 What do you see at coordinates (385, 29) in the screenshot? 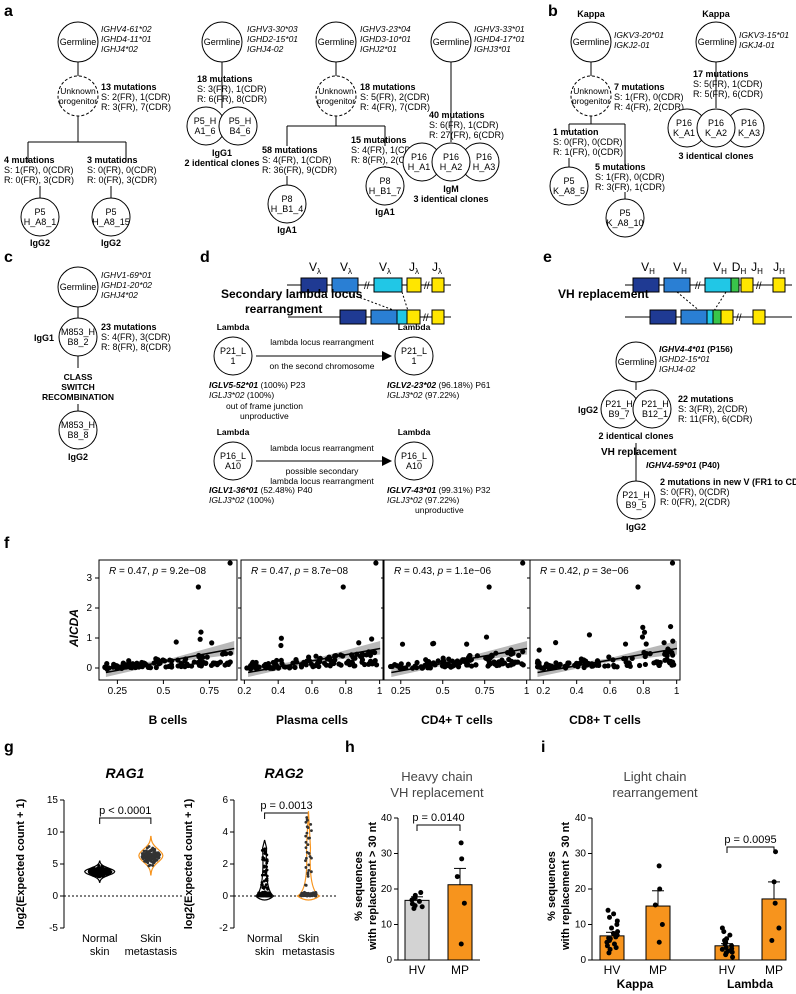
I see `gene-v: IGHV3-23*04` at bounding box center [385, 29].